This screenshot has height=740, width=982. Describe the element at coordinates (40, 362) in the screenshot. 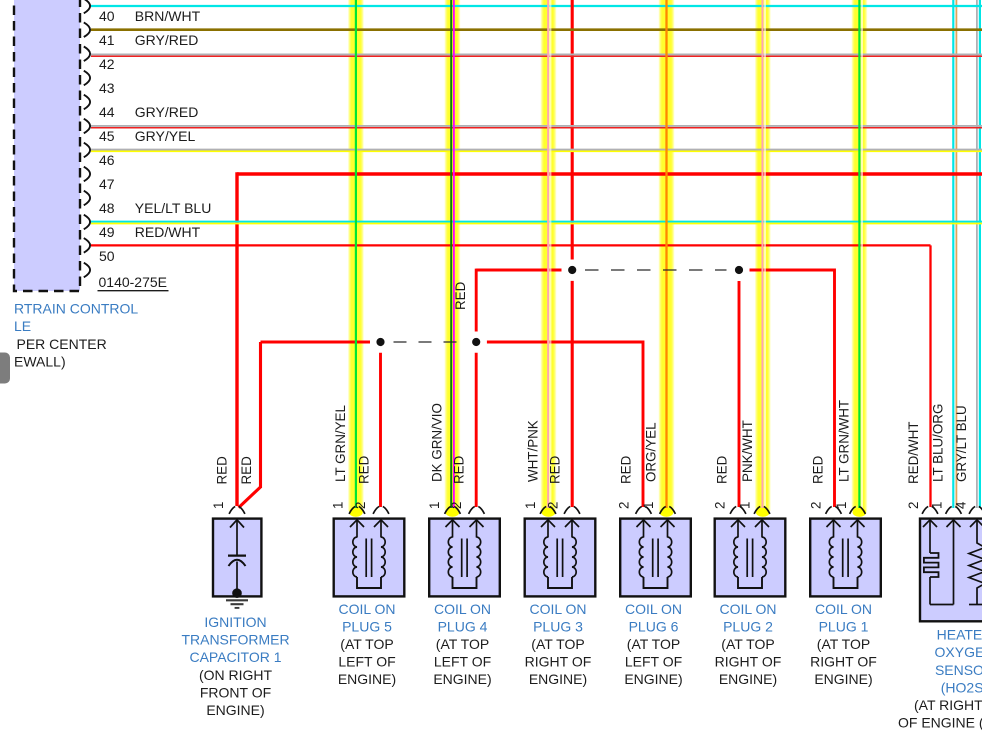

I see `svg-text: EWALL)` at that location.